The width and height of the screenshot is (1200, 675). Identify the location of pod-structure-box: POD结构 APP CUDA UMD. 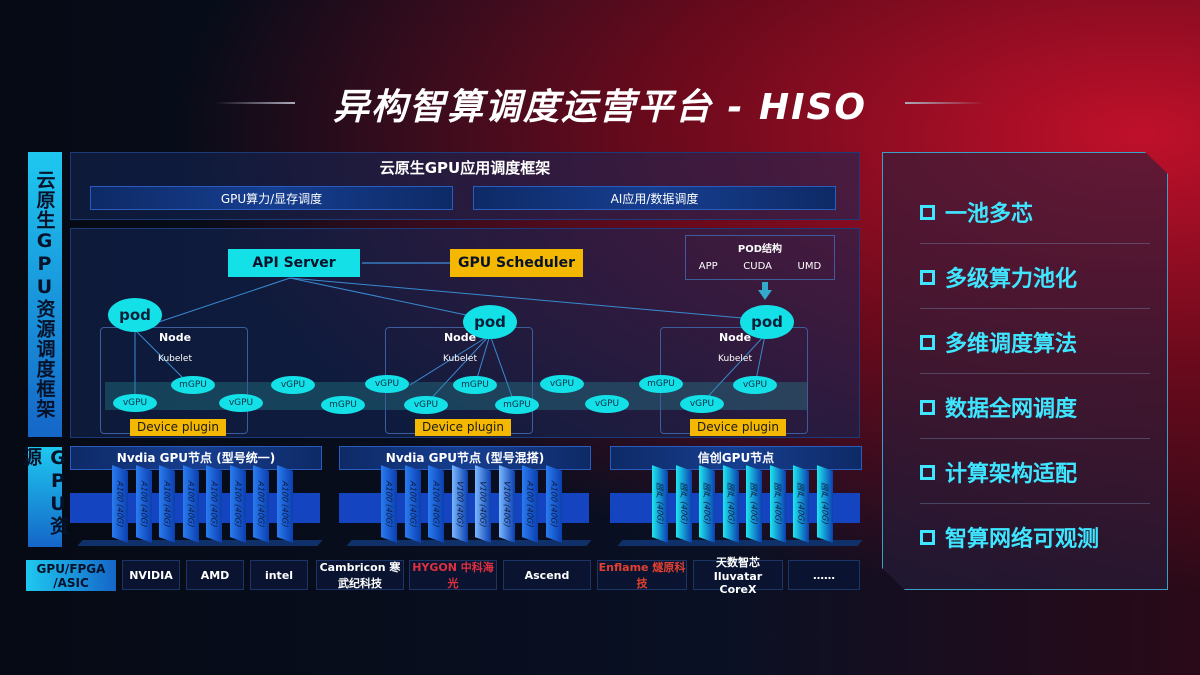
(760, 257).